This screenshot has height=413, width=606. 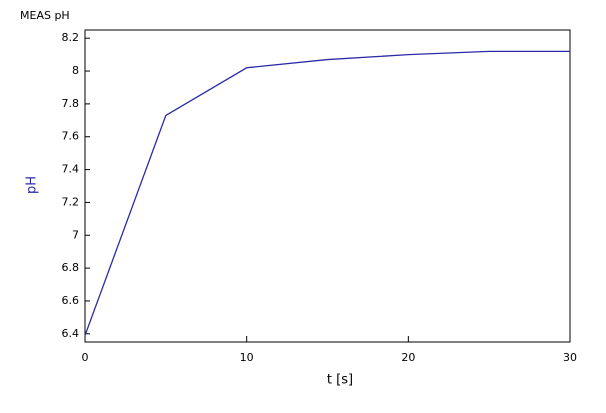 What do you see at coordinates (71, 103) in the screenshot?
I see `y-tick-label: 7.8` at bounding box center [71, 103].